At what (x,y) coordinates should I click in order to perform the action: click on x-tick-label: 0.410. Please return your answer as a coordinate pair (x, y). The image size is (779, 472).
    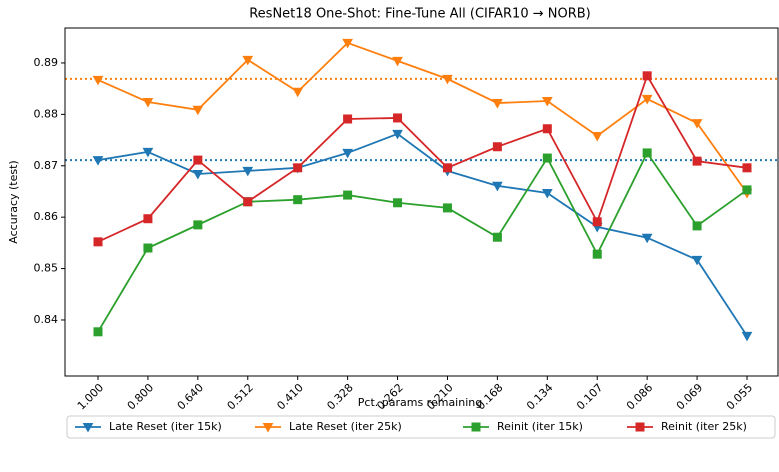
    Looking at the image, I should click on (289, 396).